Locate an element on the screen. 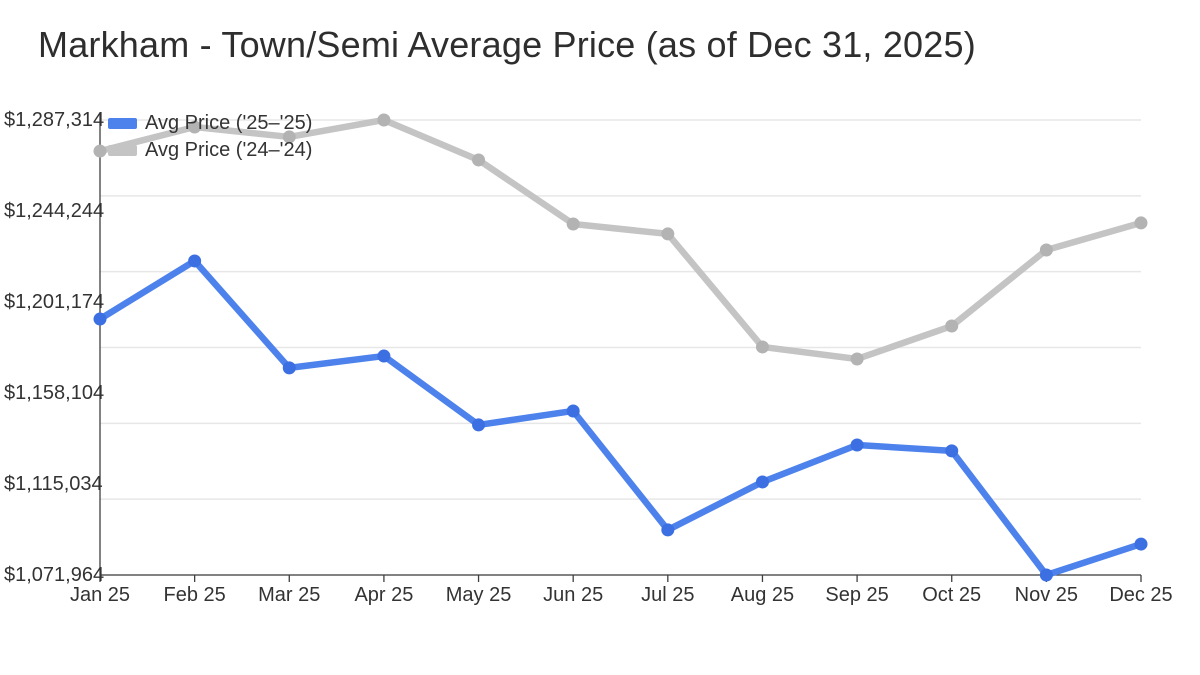  y-axis-tick-label: $1,158,104 is located at coordinates (54, 393).